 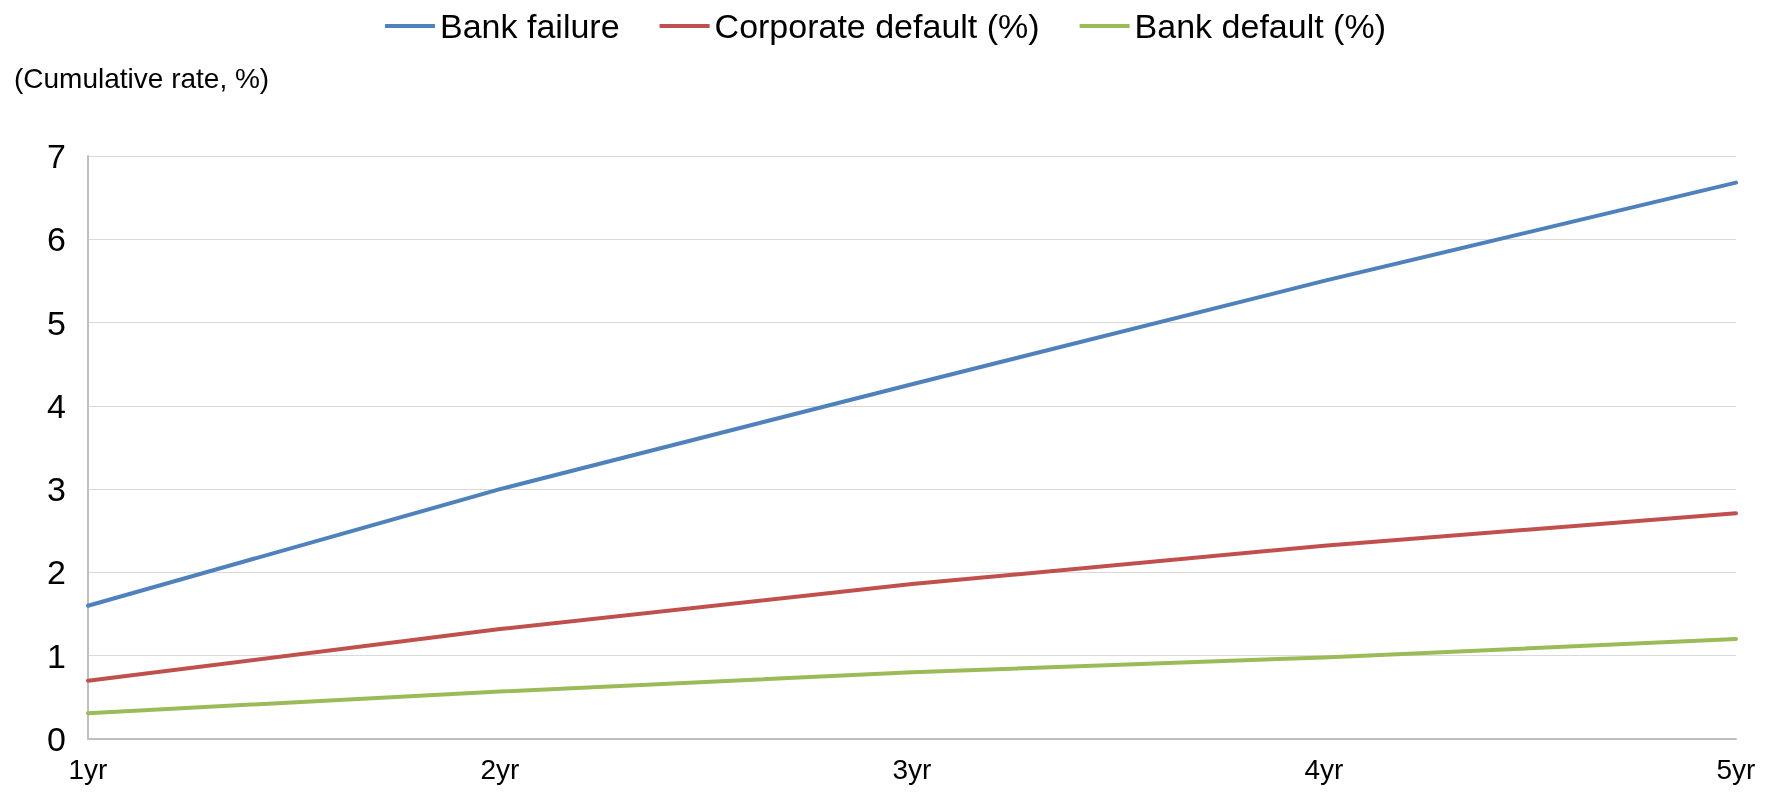 I want to click on y-tick-label: 1, so click(x=56, y=655).